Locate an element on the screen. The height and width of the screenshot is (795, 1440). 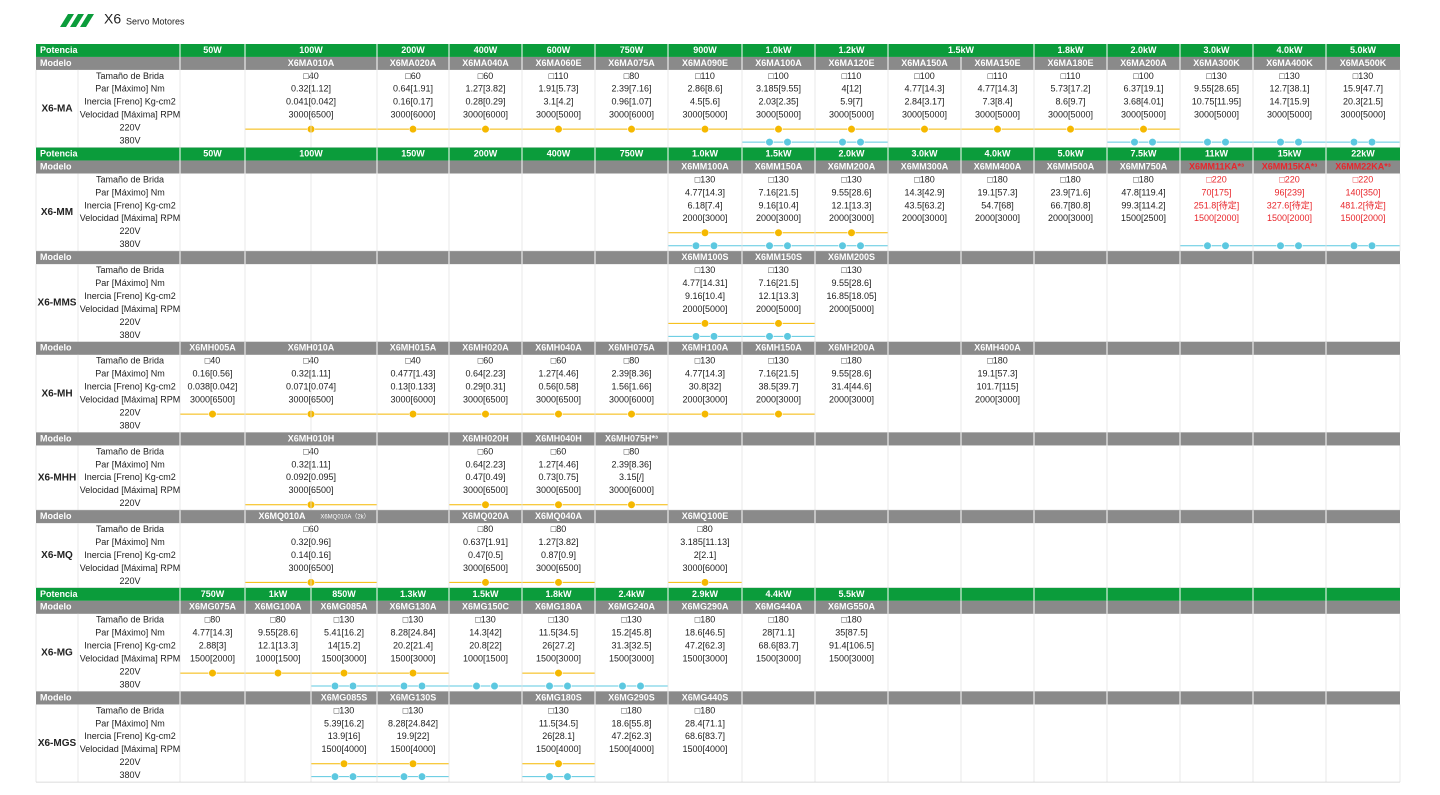
spec-cell: 38.5[39.7] is located at coordinates (778, 387).